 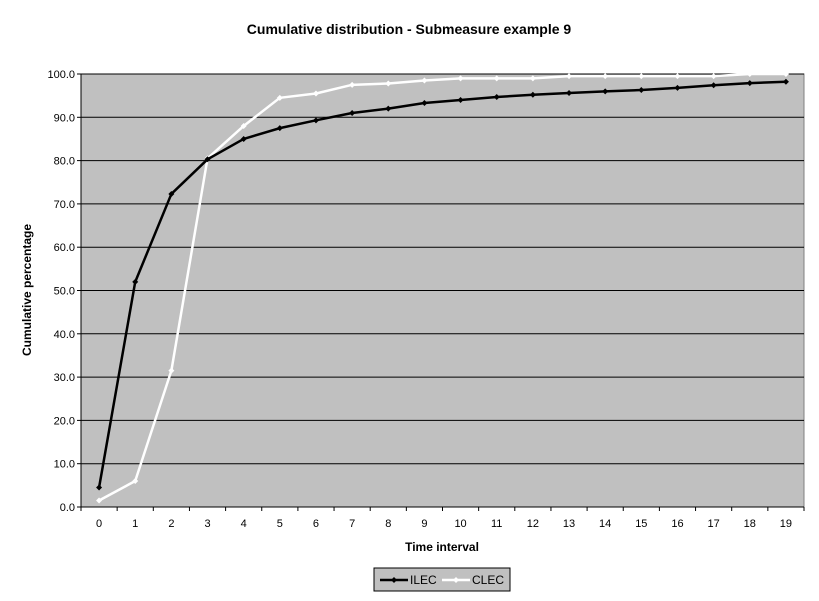 I want to click on x-tick-label: 8, so click(x=388, y=524).